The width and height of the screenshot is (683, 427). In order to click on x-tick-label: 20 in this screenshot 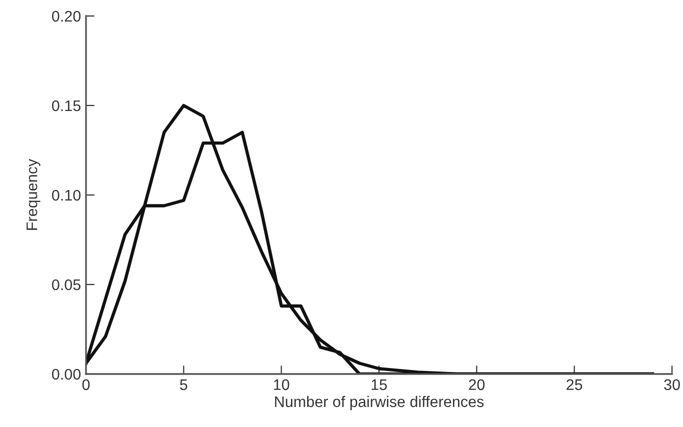, I will do `click(476, 384)`.